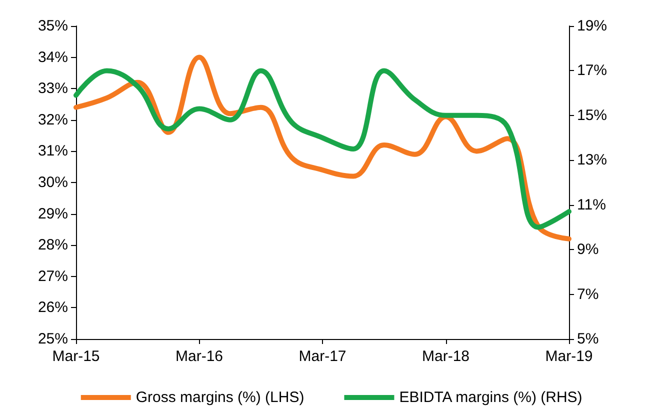  What do you see at coordinates (53, 245) in the screenshot?
I see `y-tick-label: 28%` at bounding box center [53, 245].